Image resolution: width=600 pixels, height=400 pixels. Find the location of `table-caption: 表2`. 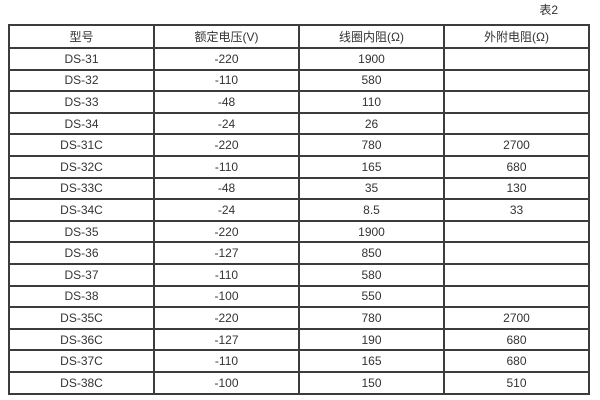

table-caption: 表2 is located at coordinates (548, 10).